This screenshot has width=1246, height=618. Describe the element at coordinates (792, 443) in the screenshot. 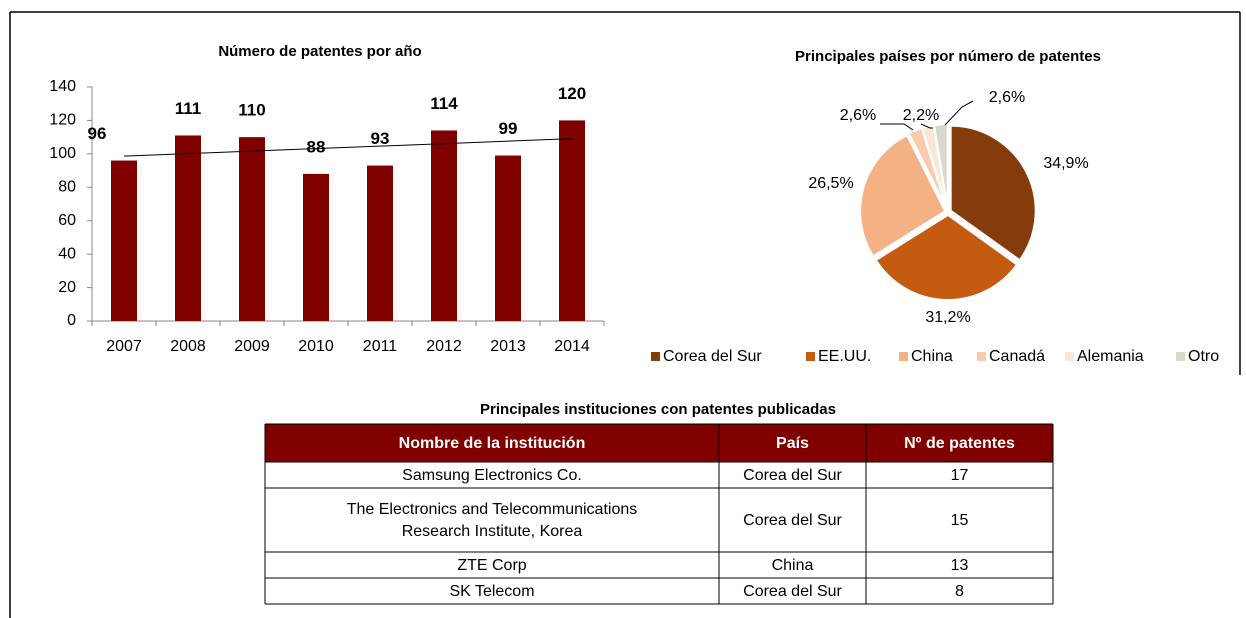

I see `table-header-cell: País` at that location.